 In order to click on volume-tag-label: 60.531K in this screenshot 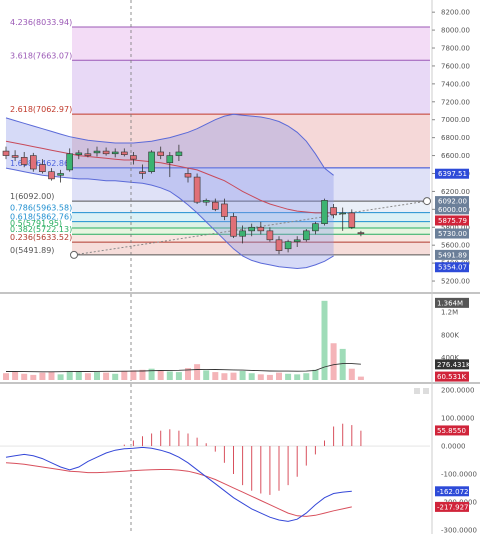, I will do `click(451, 377)`.